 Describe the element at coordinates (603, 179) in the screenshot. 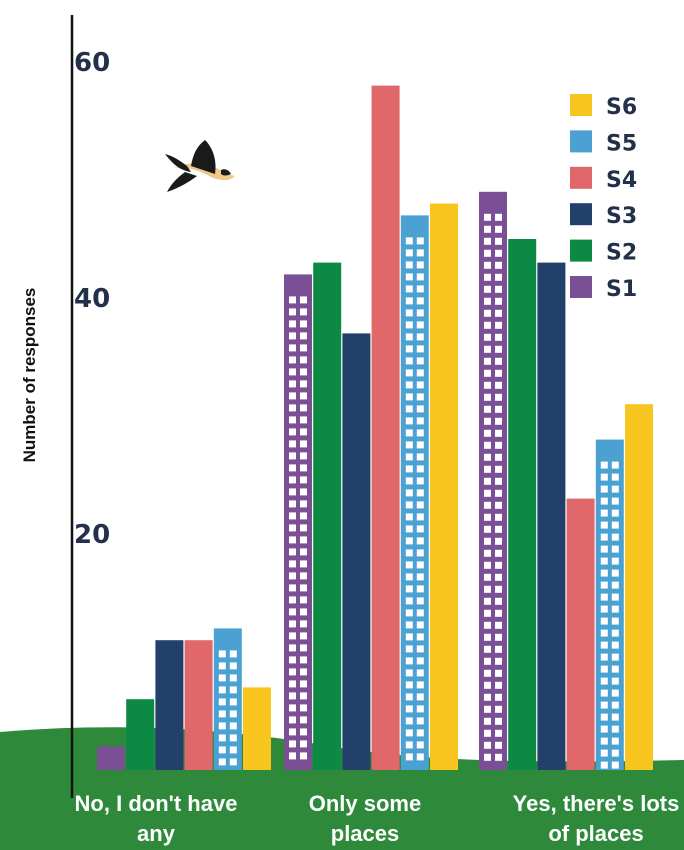

I see `legend-item-s4: S4` at that location.